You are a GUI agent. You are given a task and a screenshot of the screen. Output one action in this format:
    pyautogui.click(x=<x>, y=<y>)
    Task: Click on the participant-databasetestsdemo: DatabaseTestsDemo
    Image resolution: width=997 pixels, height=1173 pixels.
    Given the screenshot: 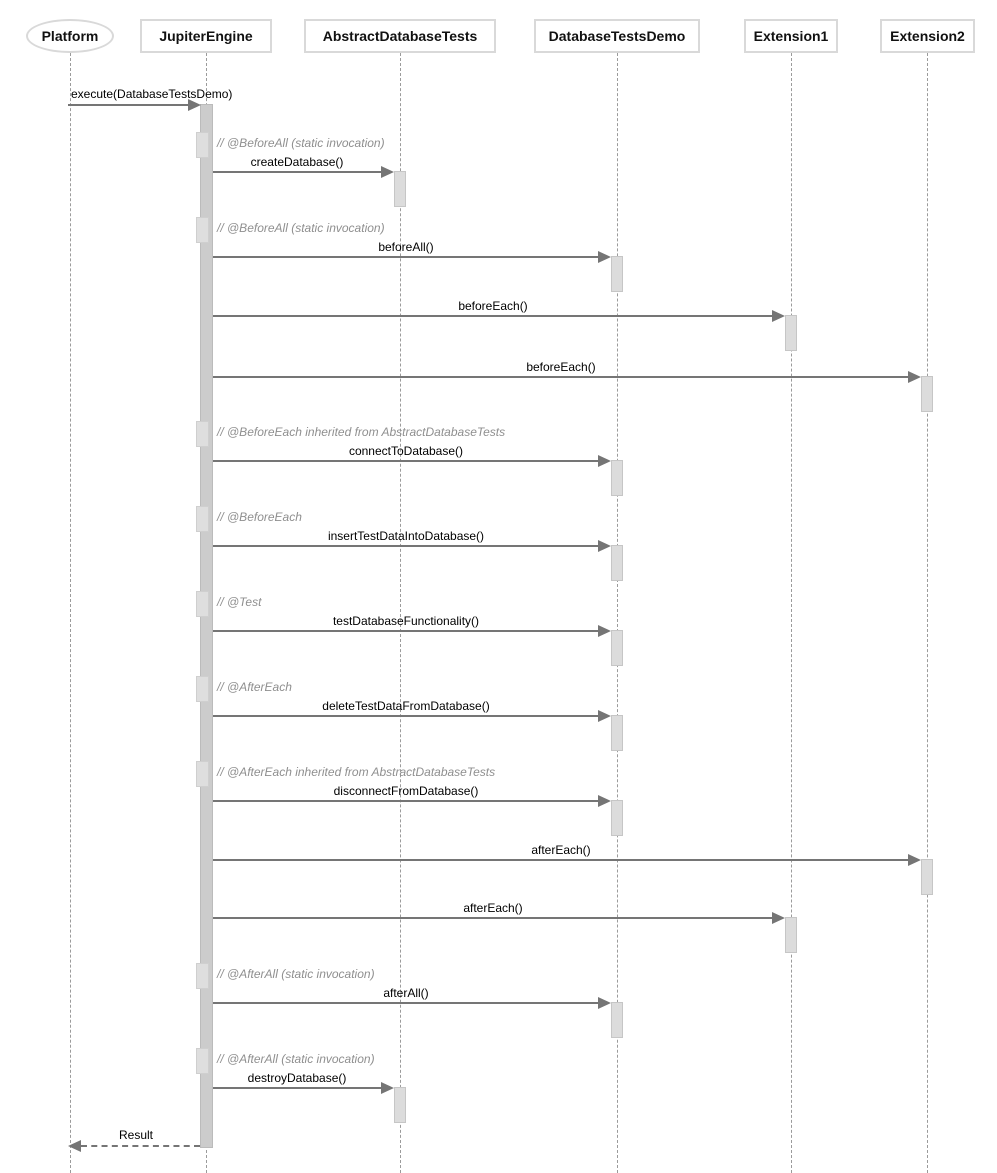 What is the action you would take?
    pyautogui.click(x=617, y=36)
    